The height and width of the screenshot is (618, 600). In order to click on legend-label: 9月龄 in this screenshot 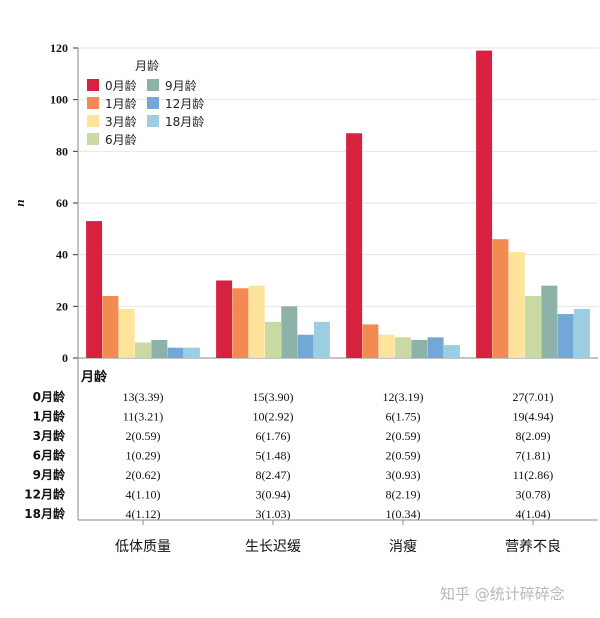, I will do `click(181, 86)`.